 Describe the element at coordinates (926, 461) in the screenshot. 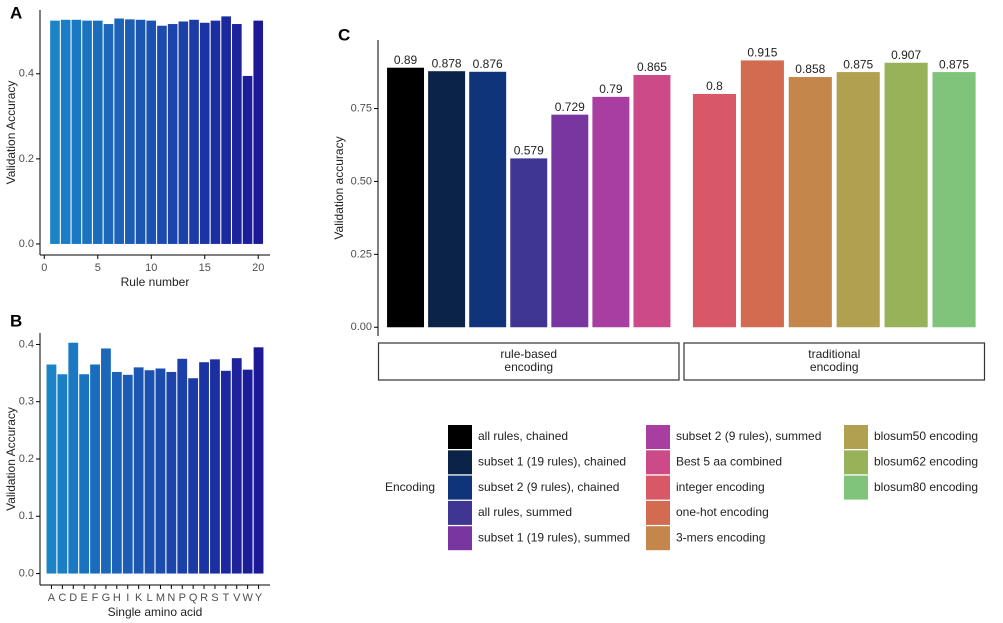

I see `legend-label: blosum62 encoding` at that location.